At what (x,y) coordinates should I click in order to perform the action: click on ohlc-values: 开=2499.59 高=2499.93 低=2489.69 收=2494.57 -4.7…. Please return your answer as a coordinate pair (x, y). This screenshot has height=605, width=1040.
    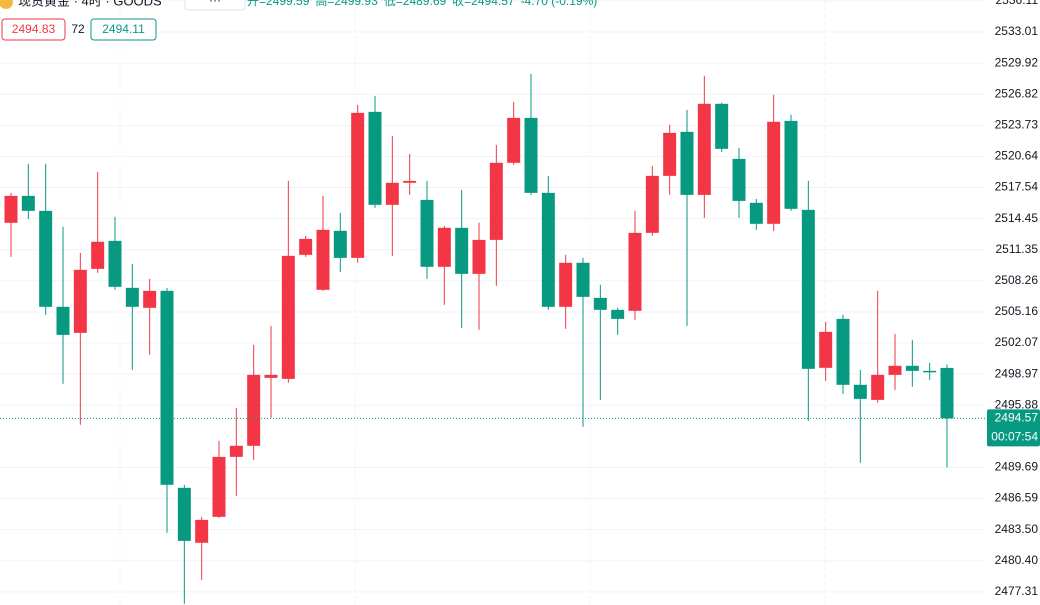
    Looking at the image, I should click on (422, 4).